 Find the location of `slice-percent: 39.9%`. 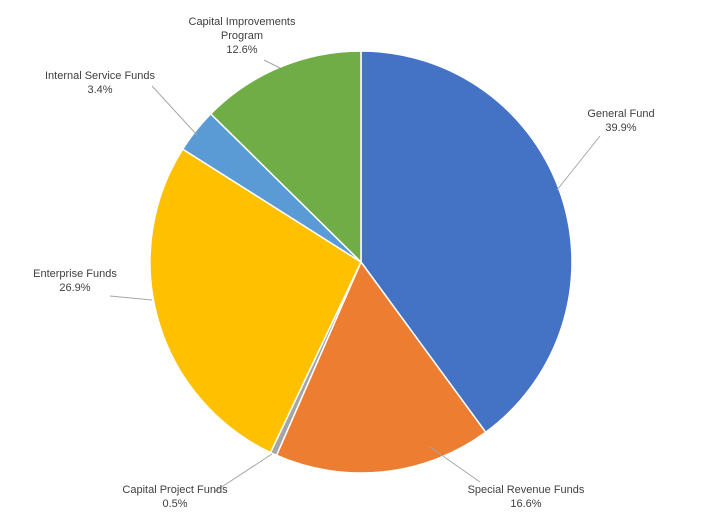

slice-percent: 39.9% is located at coordinates (620, 128).